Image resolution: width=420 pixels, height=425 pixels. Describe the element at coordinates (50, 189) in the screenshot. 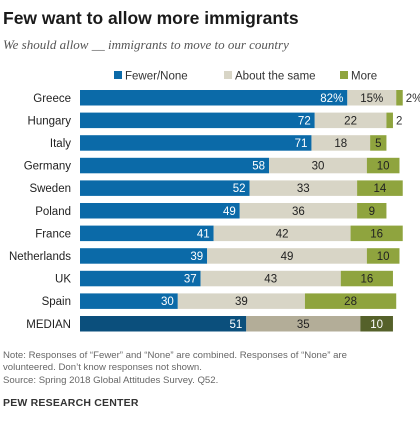

I see `category-label-sweden: Sweden` at that location.